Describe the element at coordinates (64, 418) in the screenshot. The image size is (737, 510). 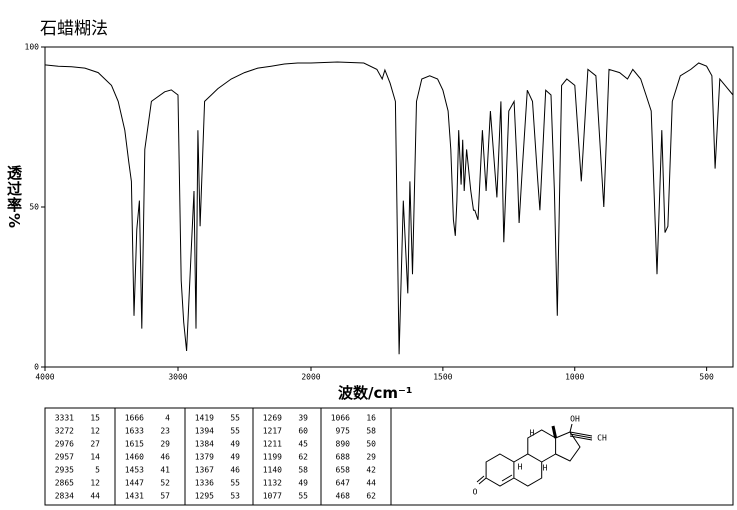
I see `peak-wavenumber: 3331` at that location.